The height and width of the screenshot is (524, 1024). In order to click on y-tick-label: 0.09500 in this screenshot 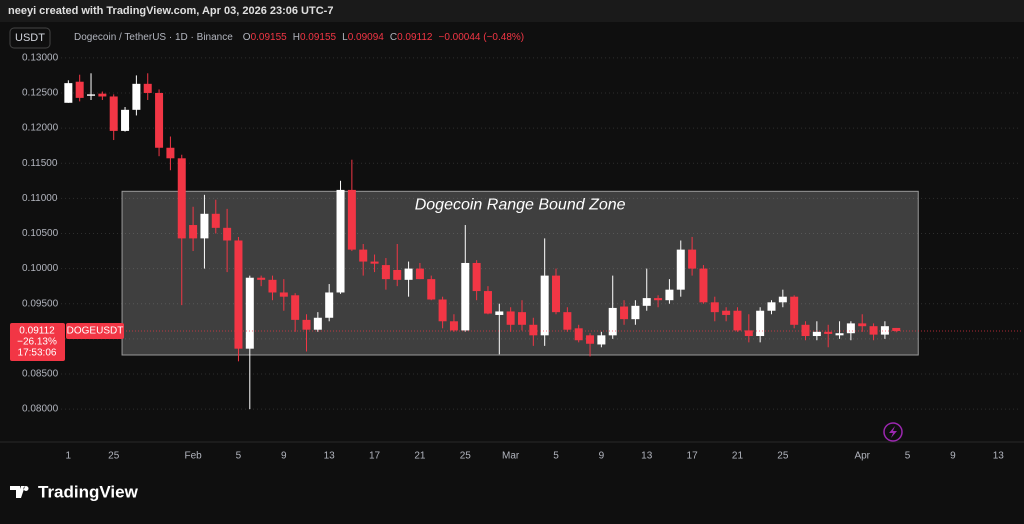, I will do `click(40, 303)`.